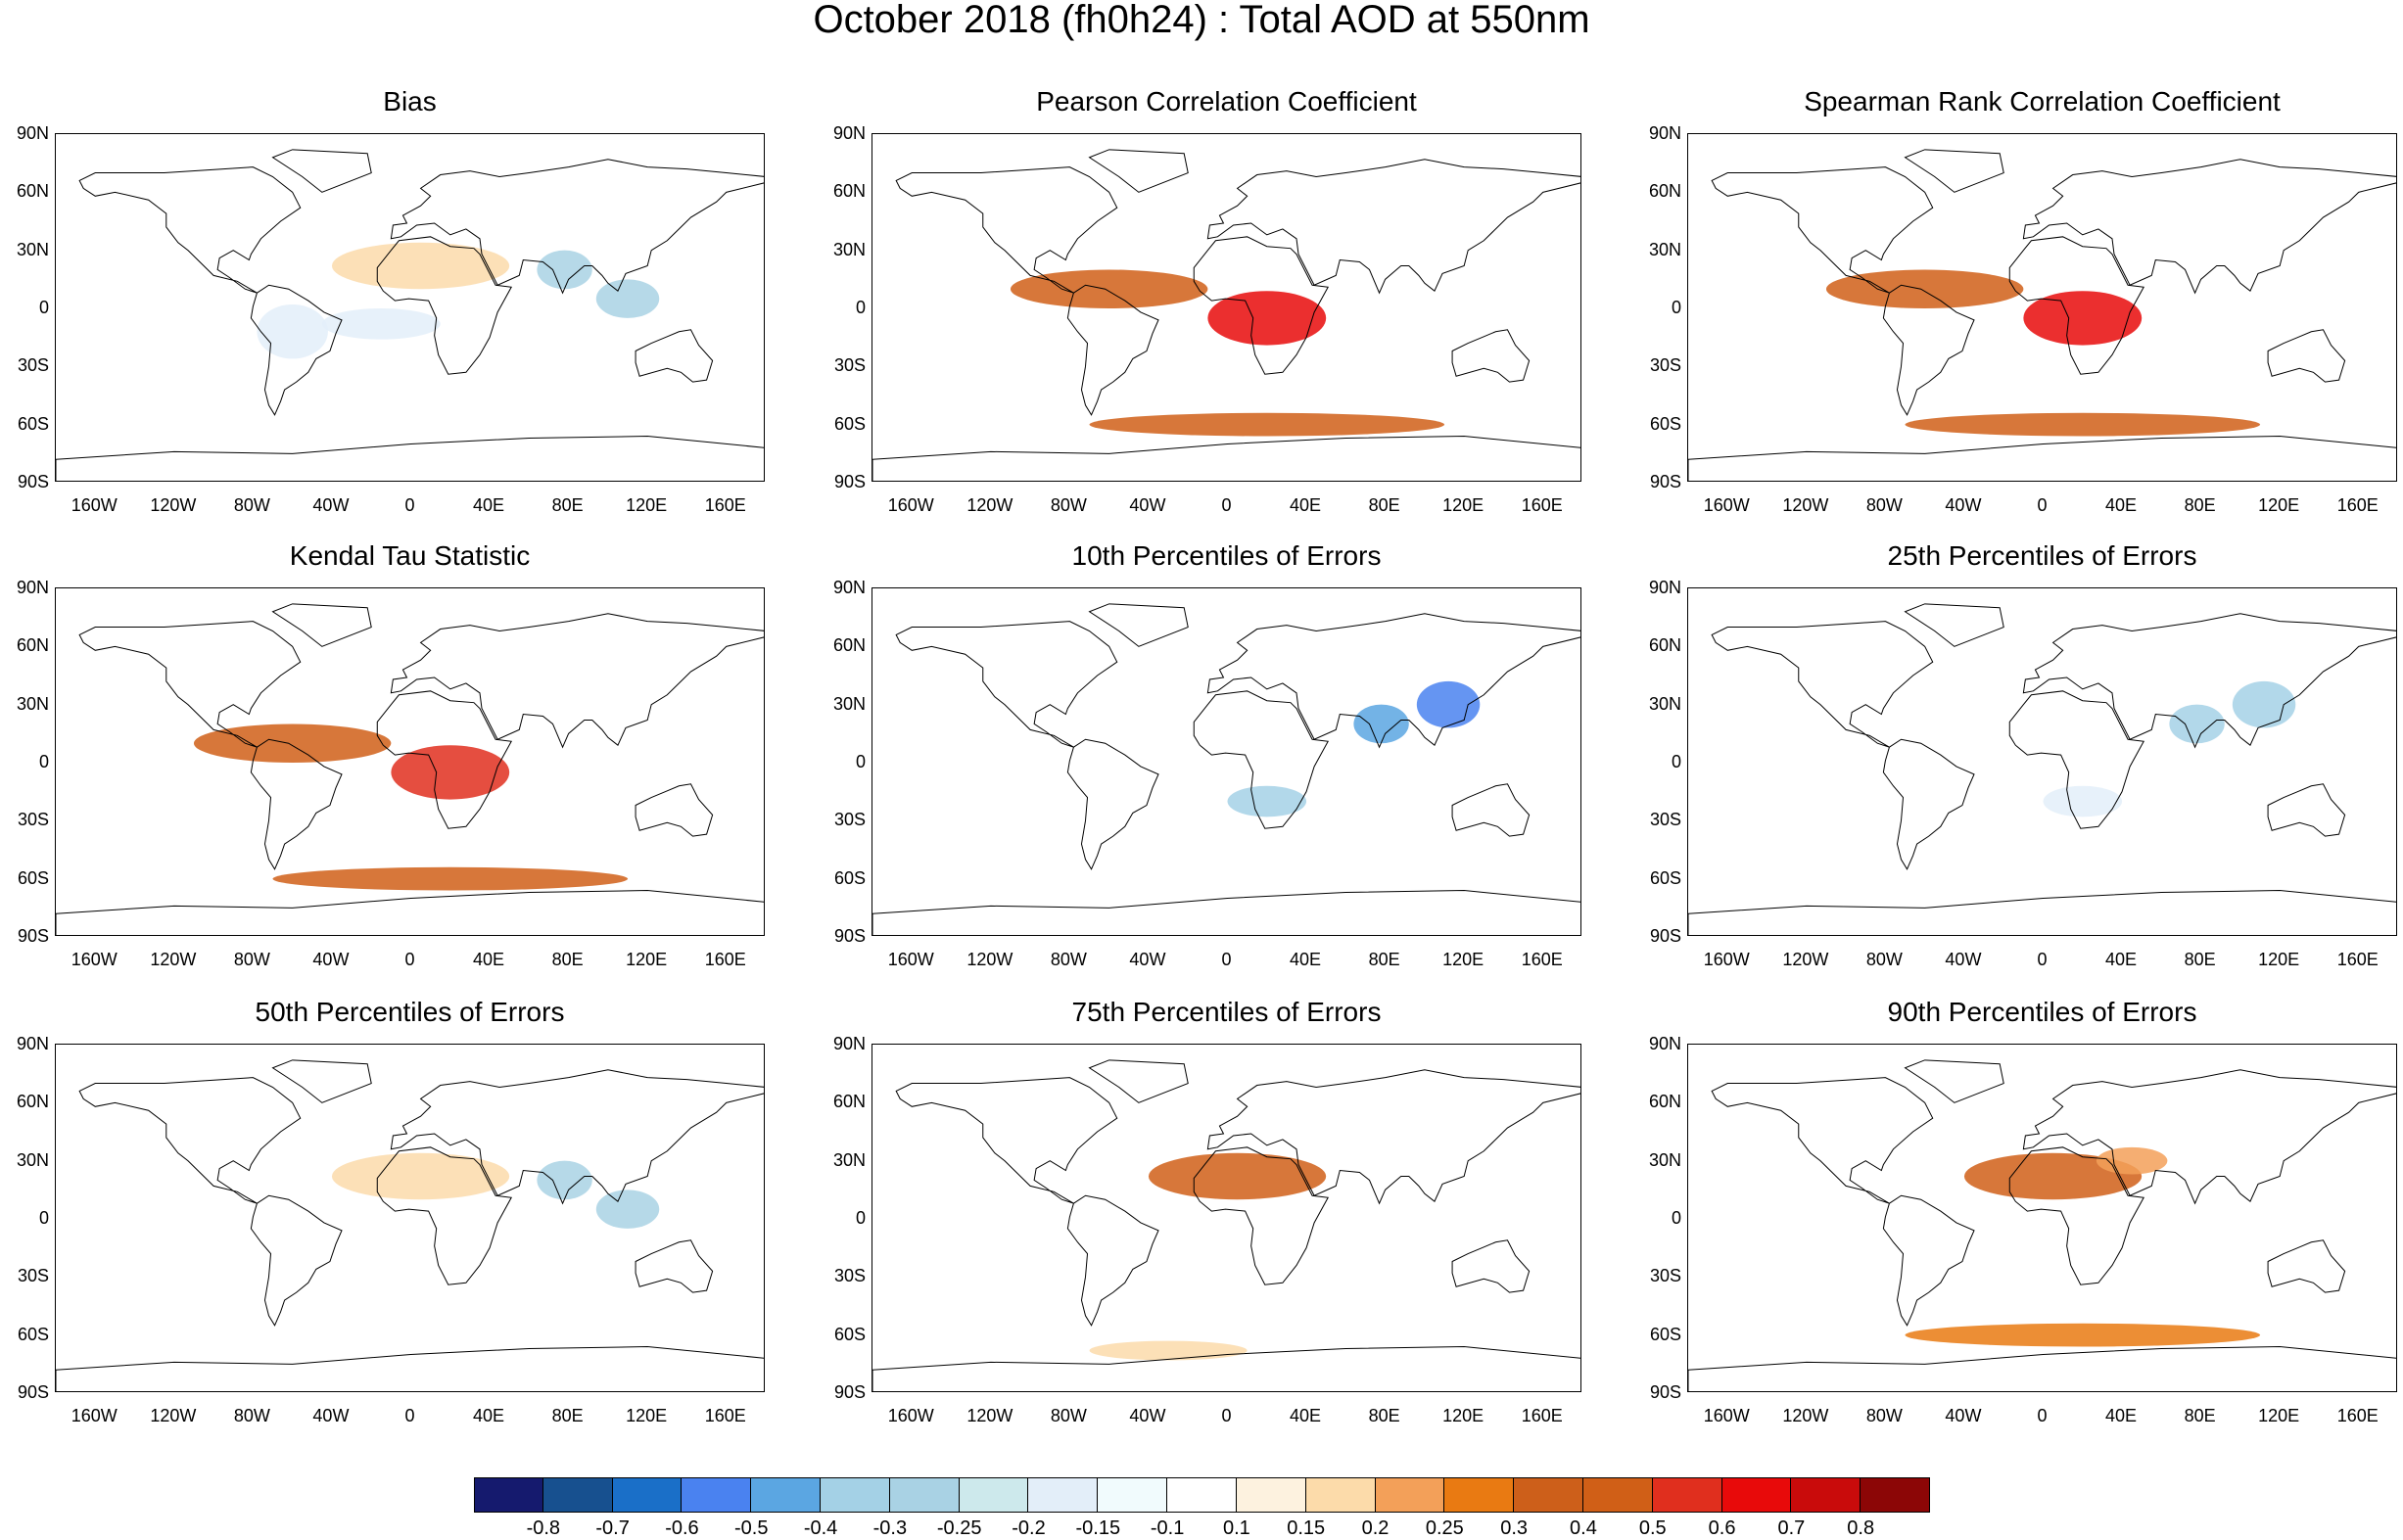  I want to click on colorbar-label: -0.3, so click(890, 1528).